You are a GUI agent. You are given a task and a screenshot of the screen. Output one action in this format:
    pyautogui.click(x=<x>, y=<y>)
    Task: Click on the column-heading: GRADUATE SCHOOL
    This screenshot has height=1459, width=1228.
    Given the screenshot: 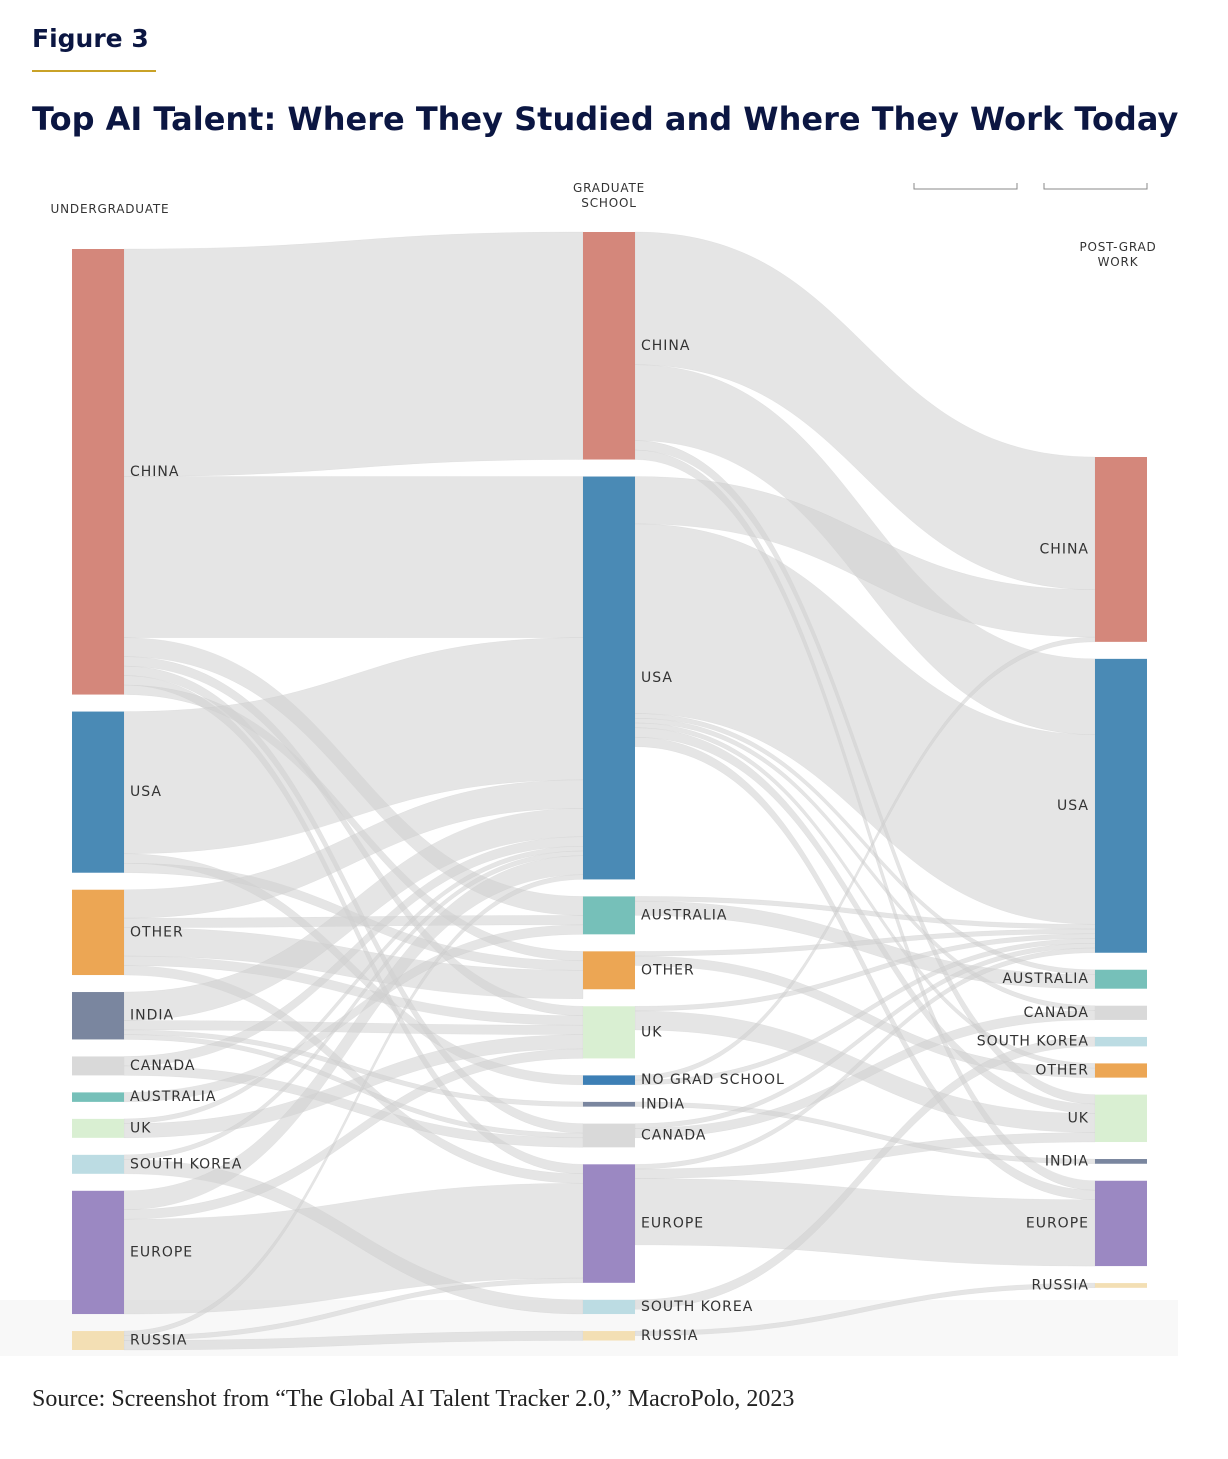 What is the action you would take?
    pyautogui.click(x=609, y=195)
    